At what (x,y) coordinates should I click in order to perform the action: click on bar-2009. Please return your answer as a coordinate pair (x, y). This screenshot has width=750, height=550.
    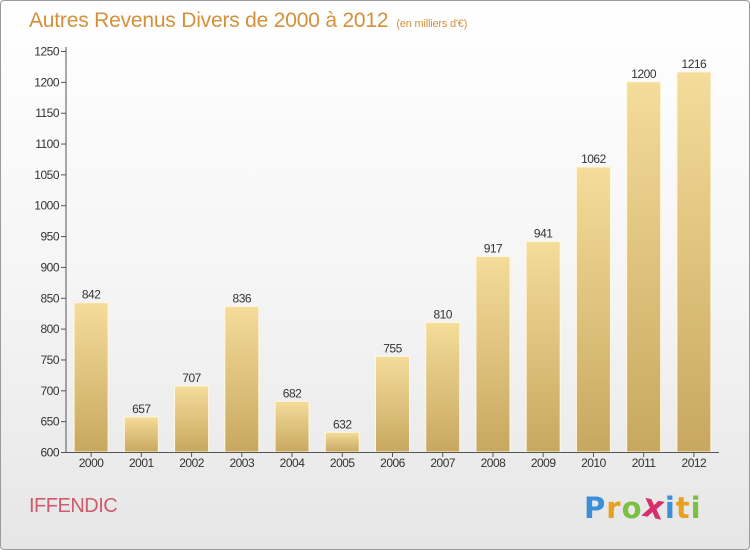
    Looking at the image, I should click on (543, 347).